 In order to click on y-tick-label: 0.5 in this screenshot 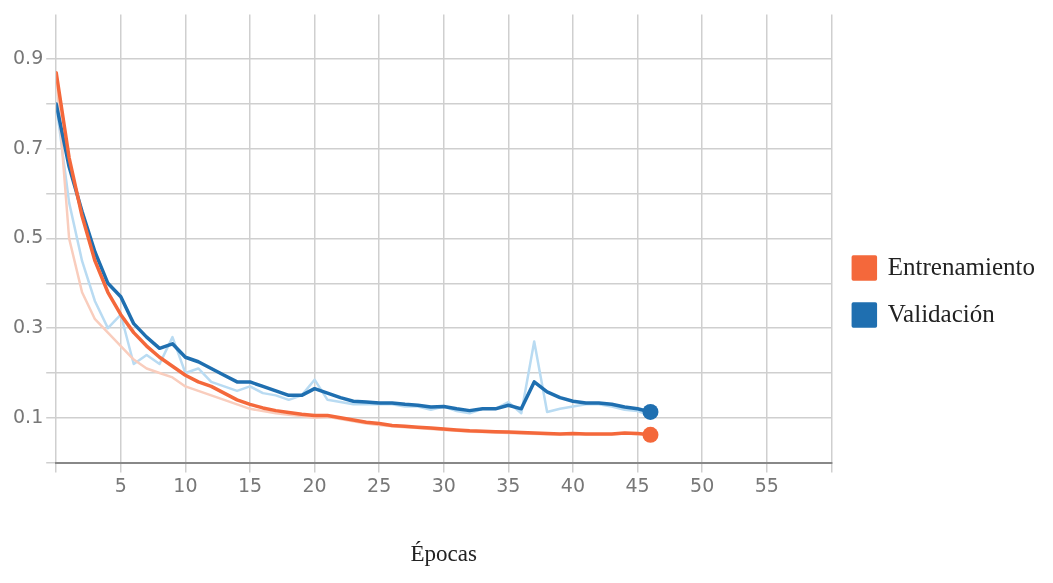, I will do `click(28, 236)`.